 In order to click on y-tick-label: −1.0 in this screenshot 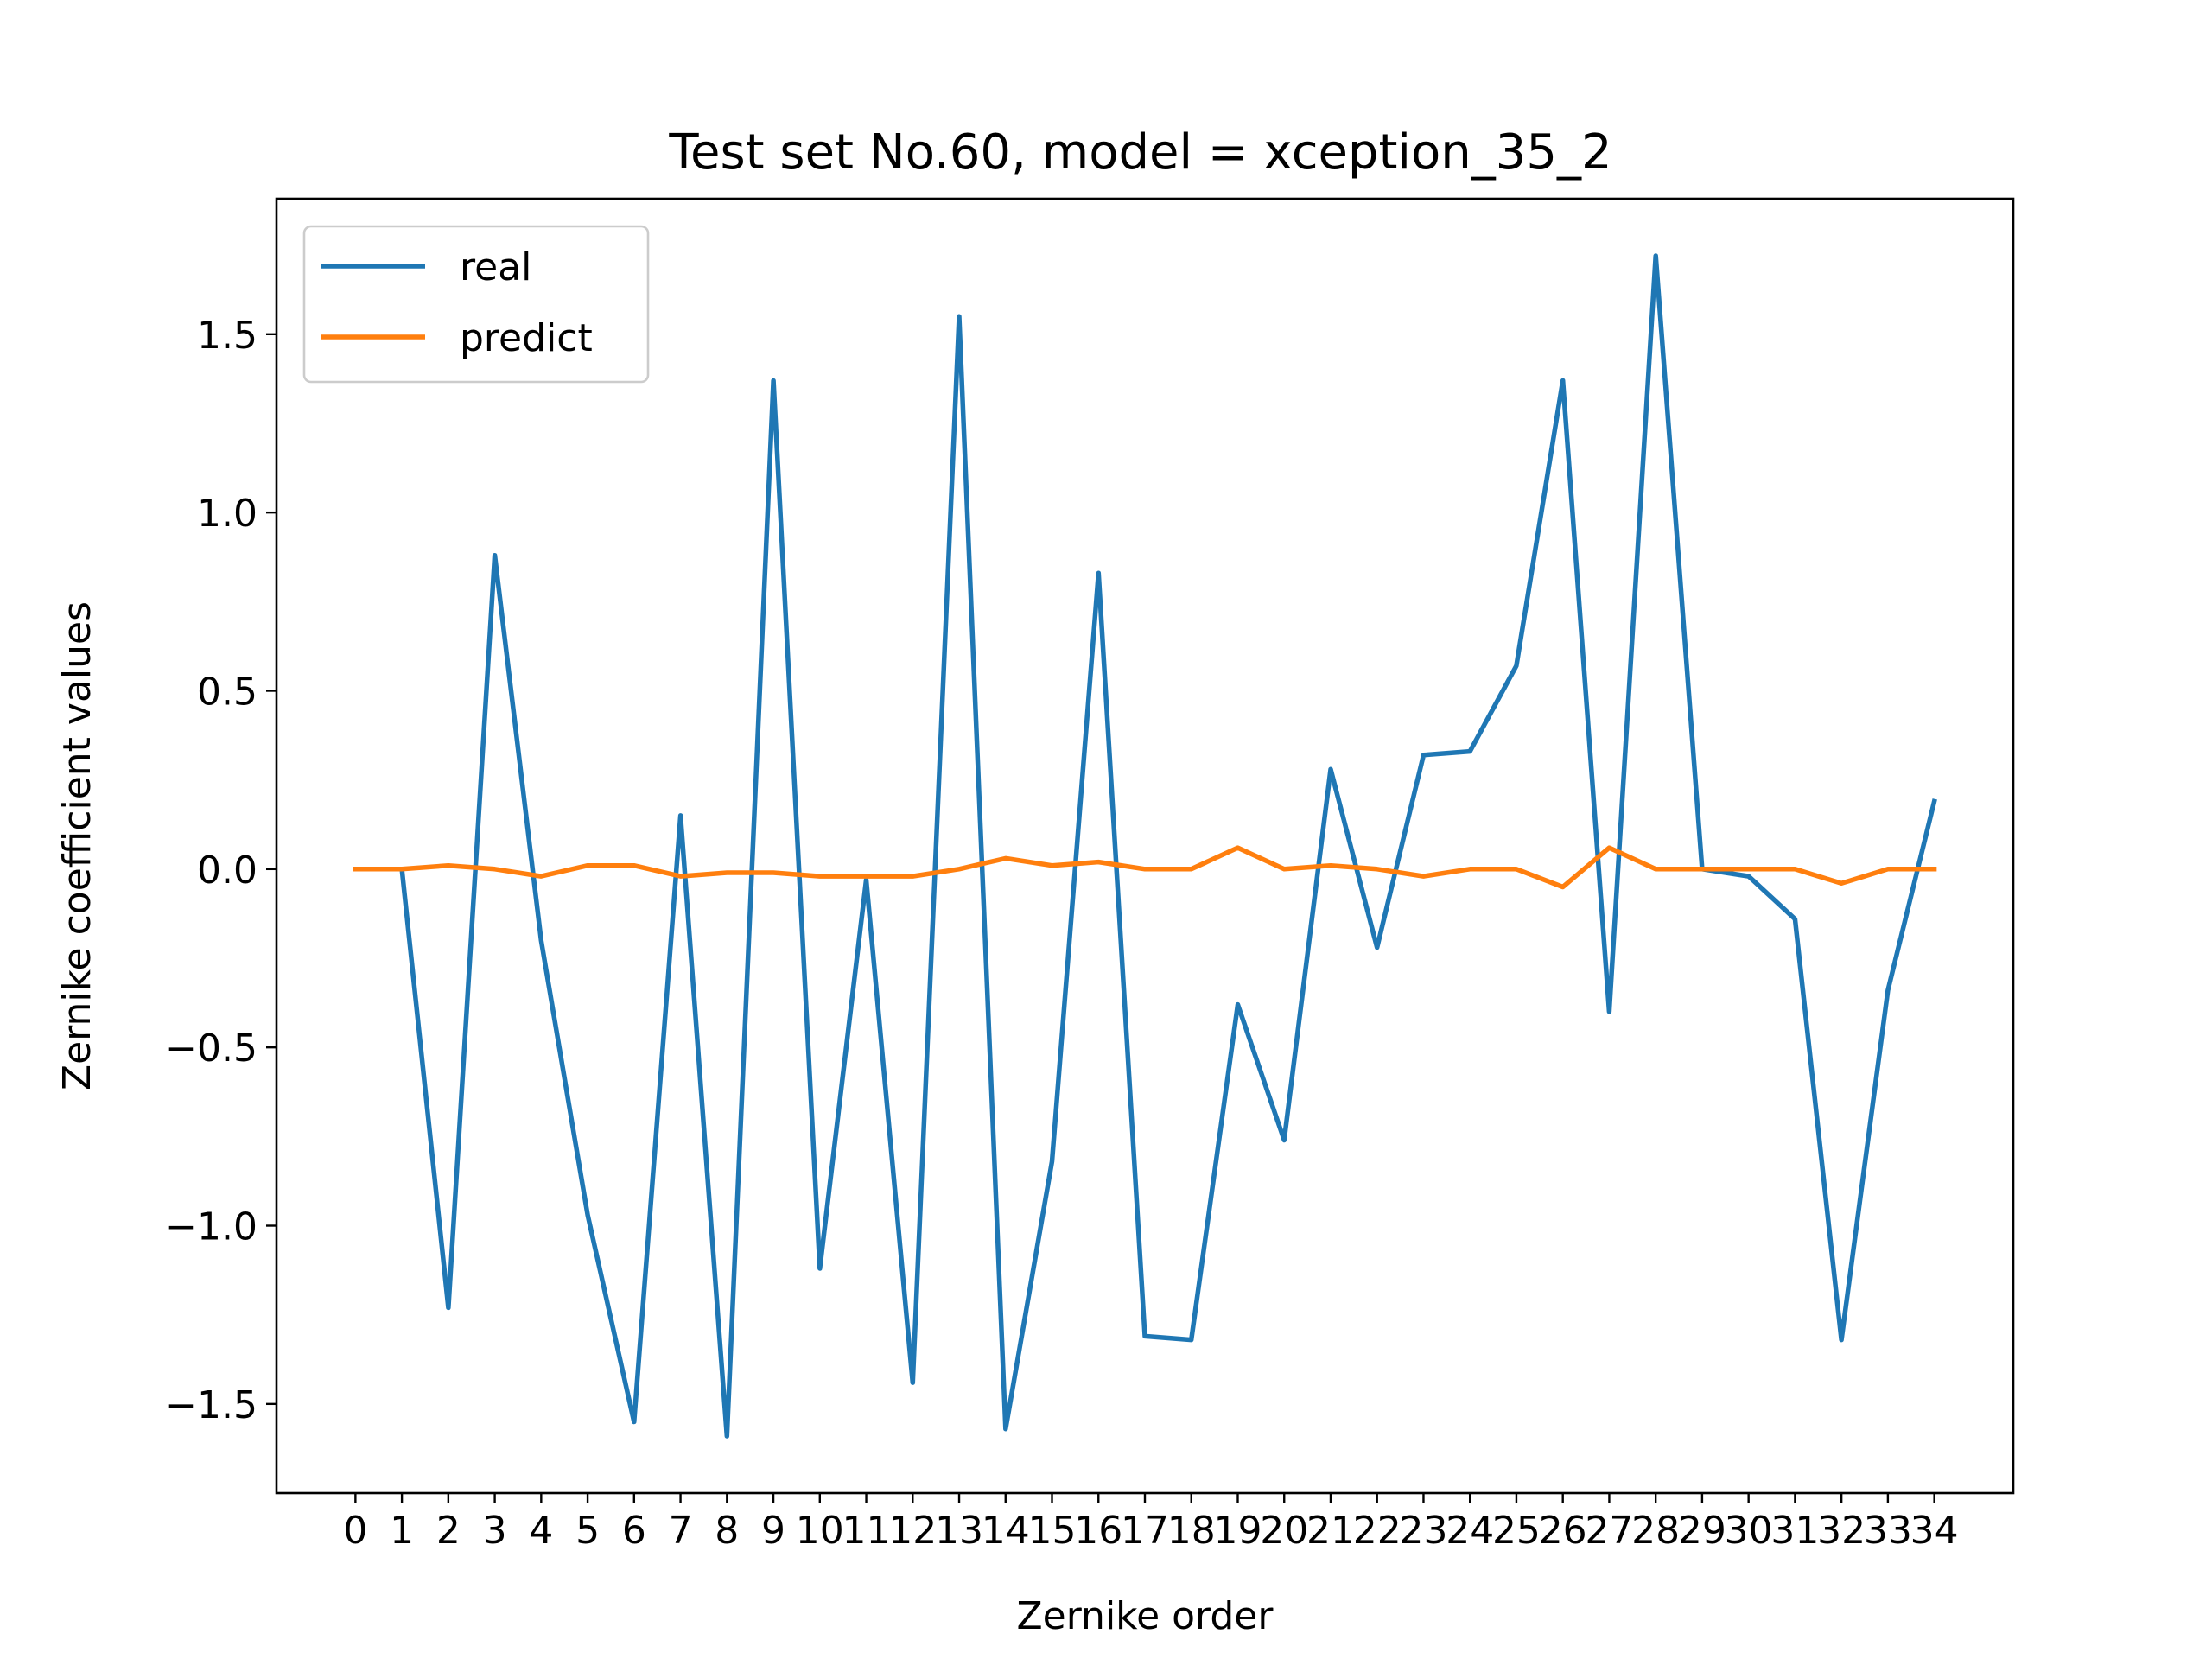, I will do `click(211, 1227)`.